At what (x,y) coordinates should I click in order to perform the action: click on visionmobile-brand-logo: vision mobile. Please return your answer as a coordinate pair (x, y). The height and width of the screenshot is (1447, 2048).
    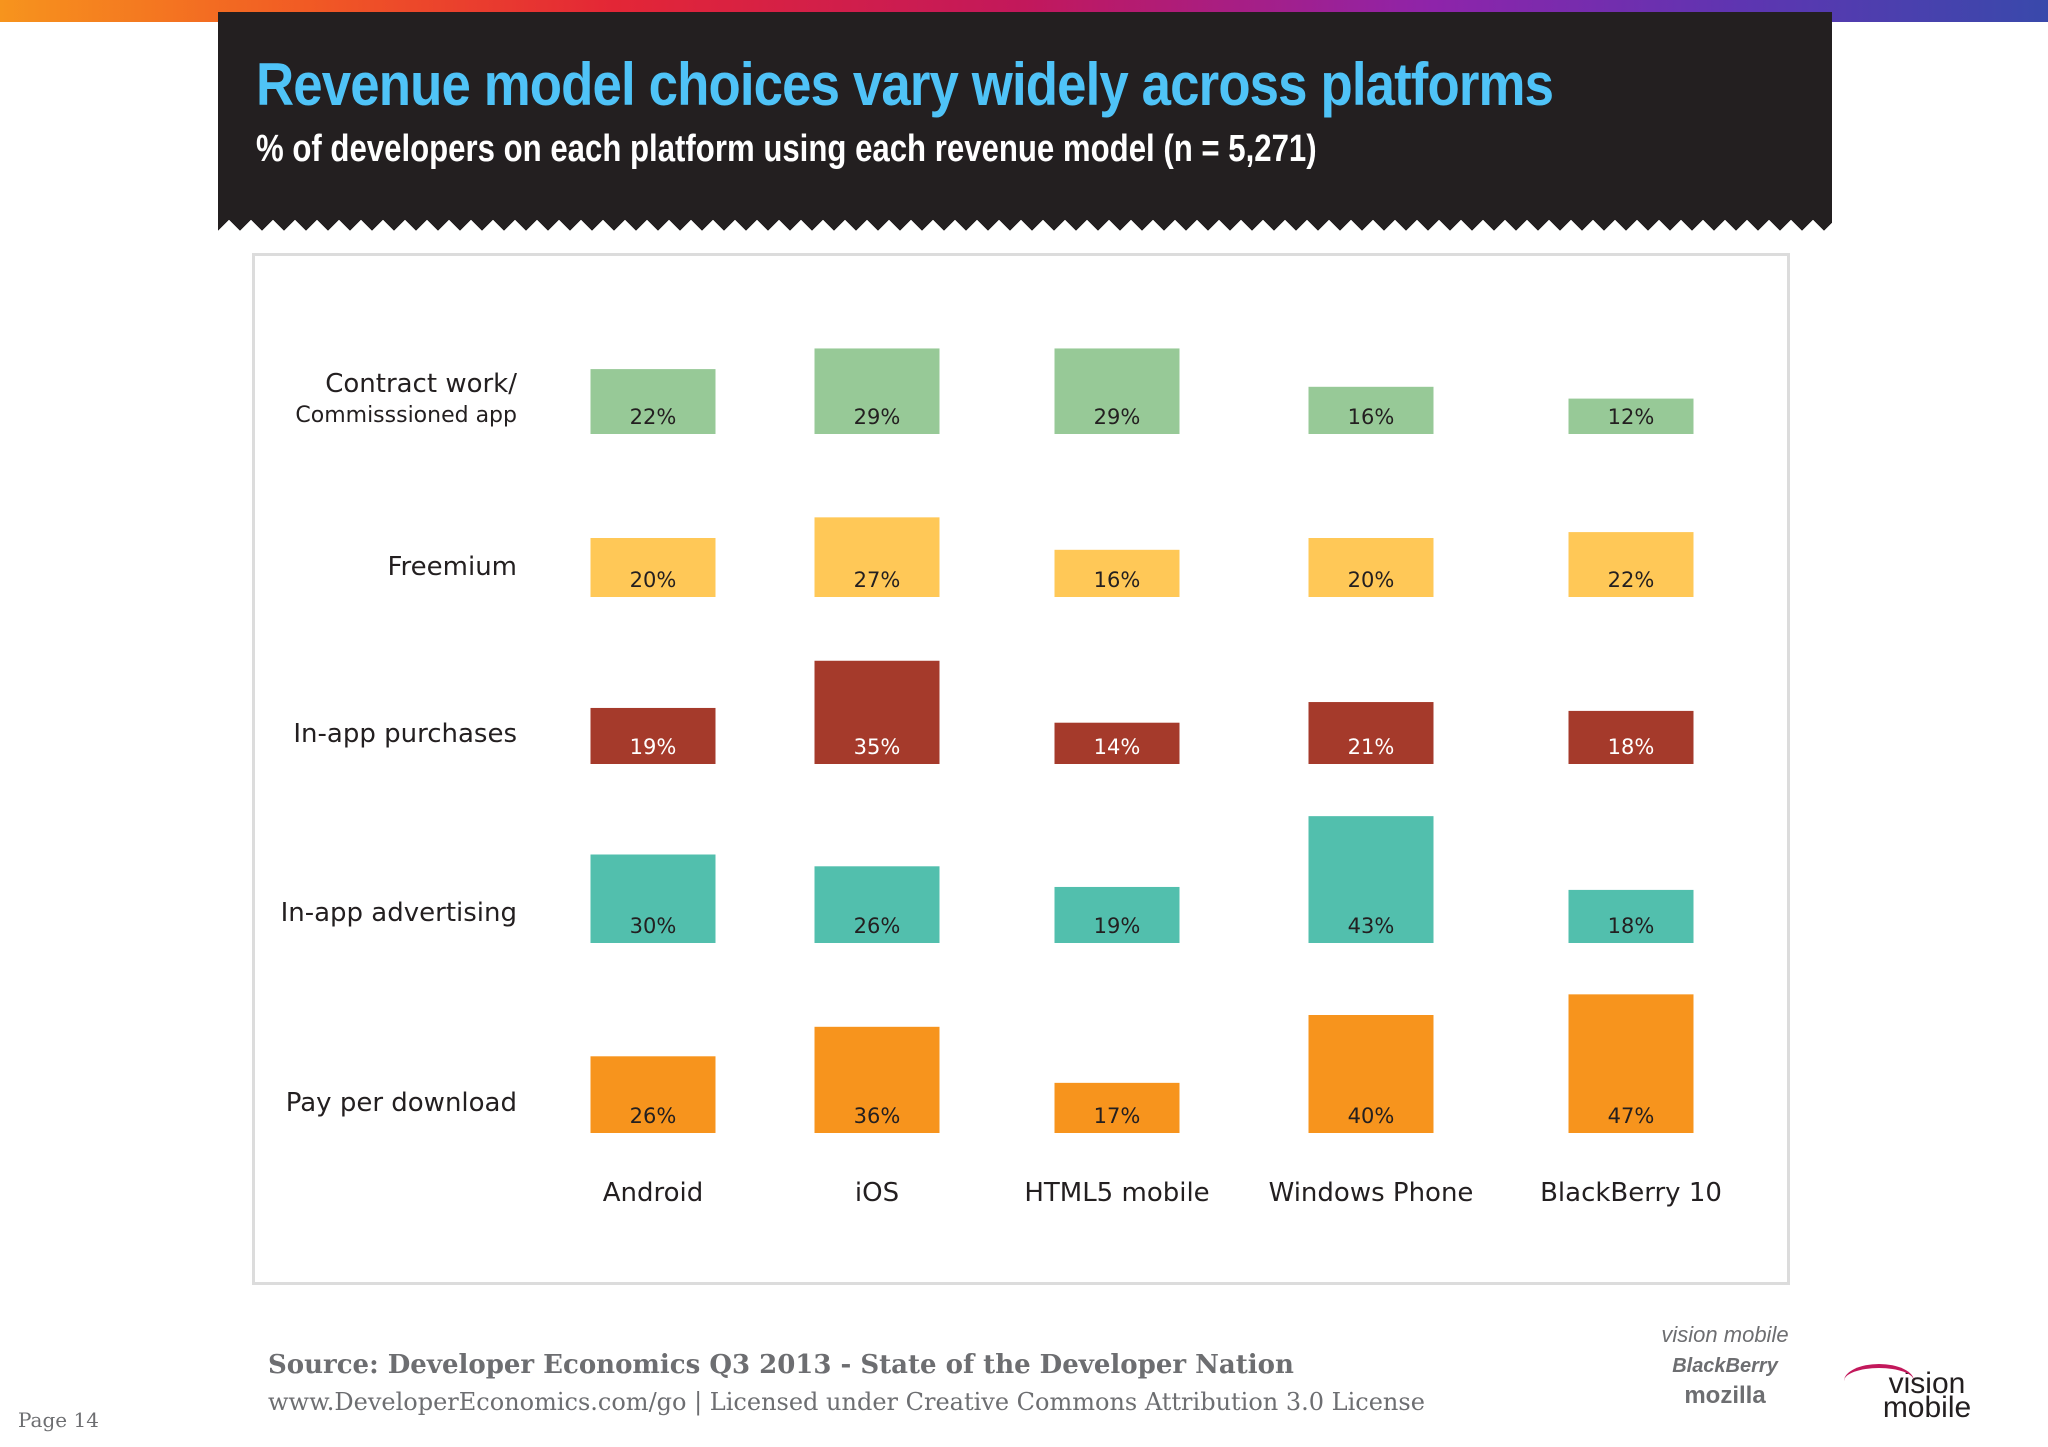
    Looking at the image, I should click on (1927, 1393).